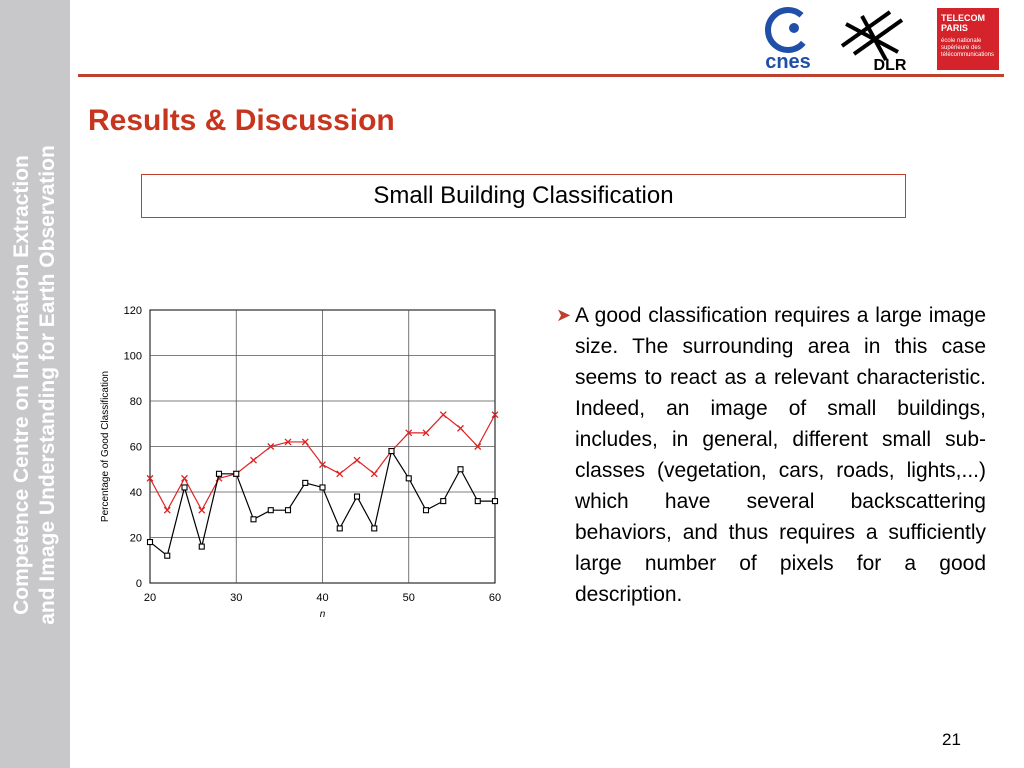 This screenshot has height=768, width=1024. What do you see at coordinates (105, 446) in the screenshot?
I see `y-axis-label: Percentage of Good Classification` at bounding box center [105, 446].